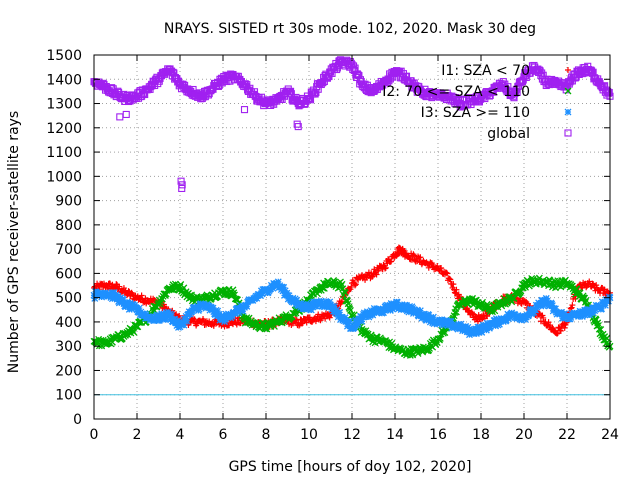  I want to click on legend-label: I2: 70 <= SZA < 110, so click(456, 92).